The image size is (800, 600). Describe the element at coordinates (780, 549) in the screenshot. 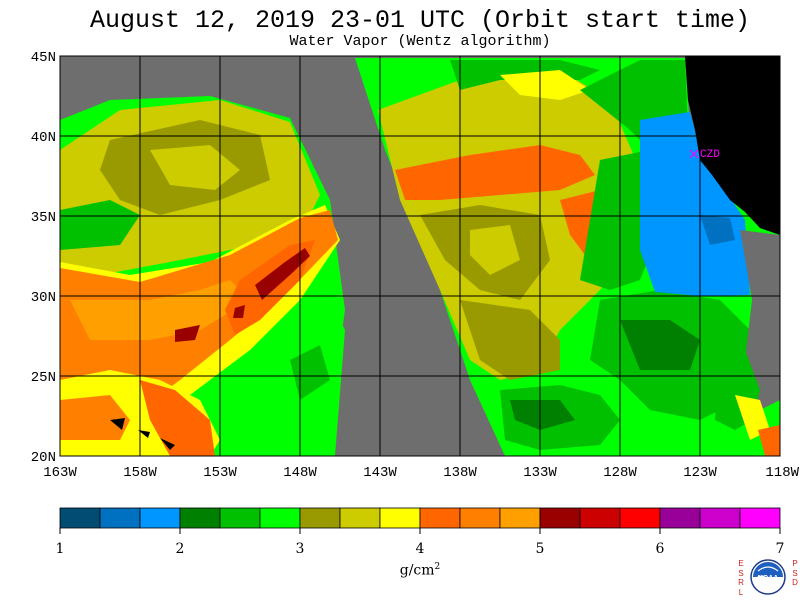

I see `colorbar-tick-label: 7` at that location.